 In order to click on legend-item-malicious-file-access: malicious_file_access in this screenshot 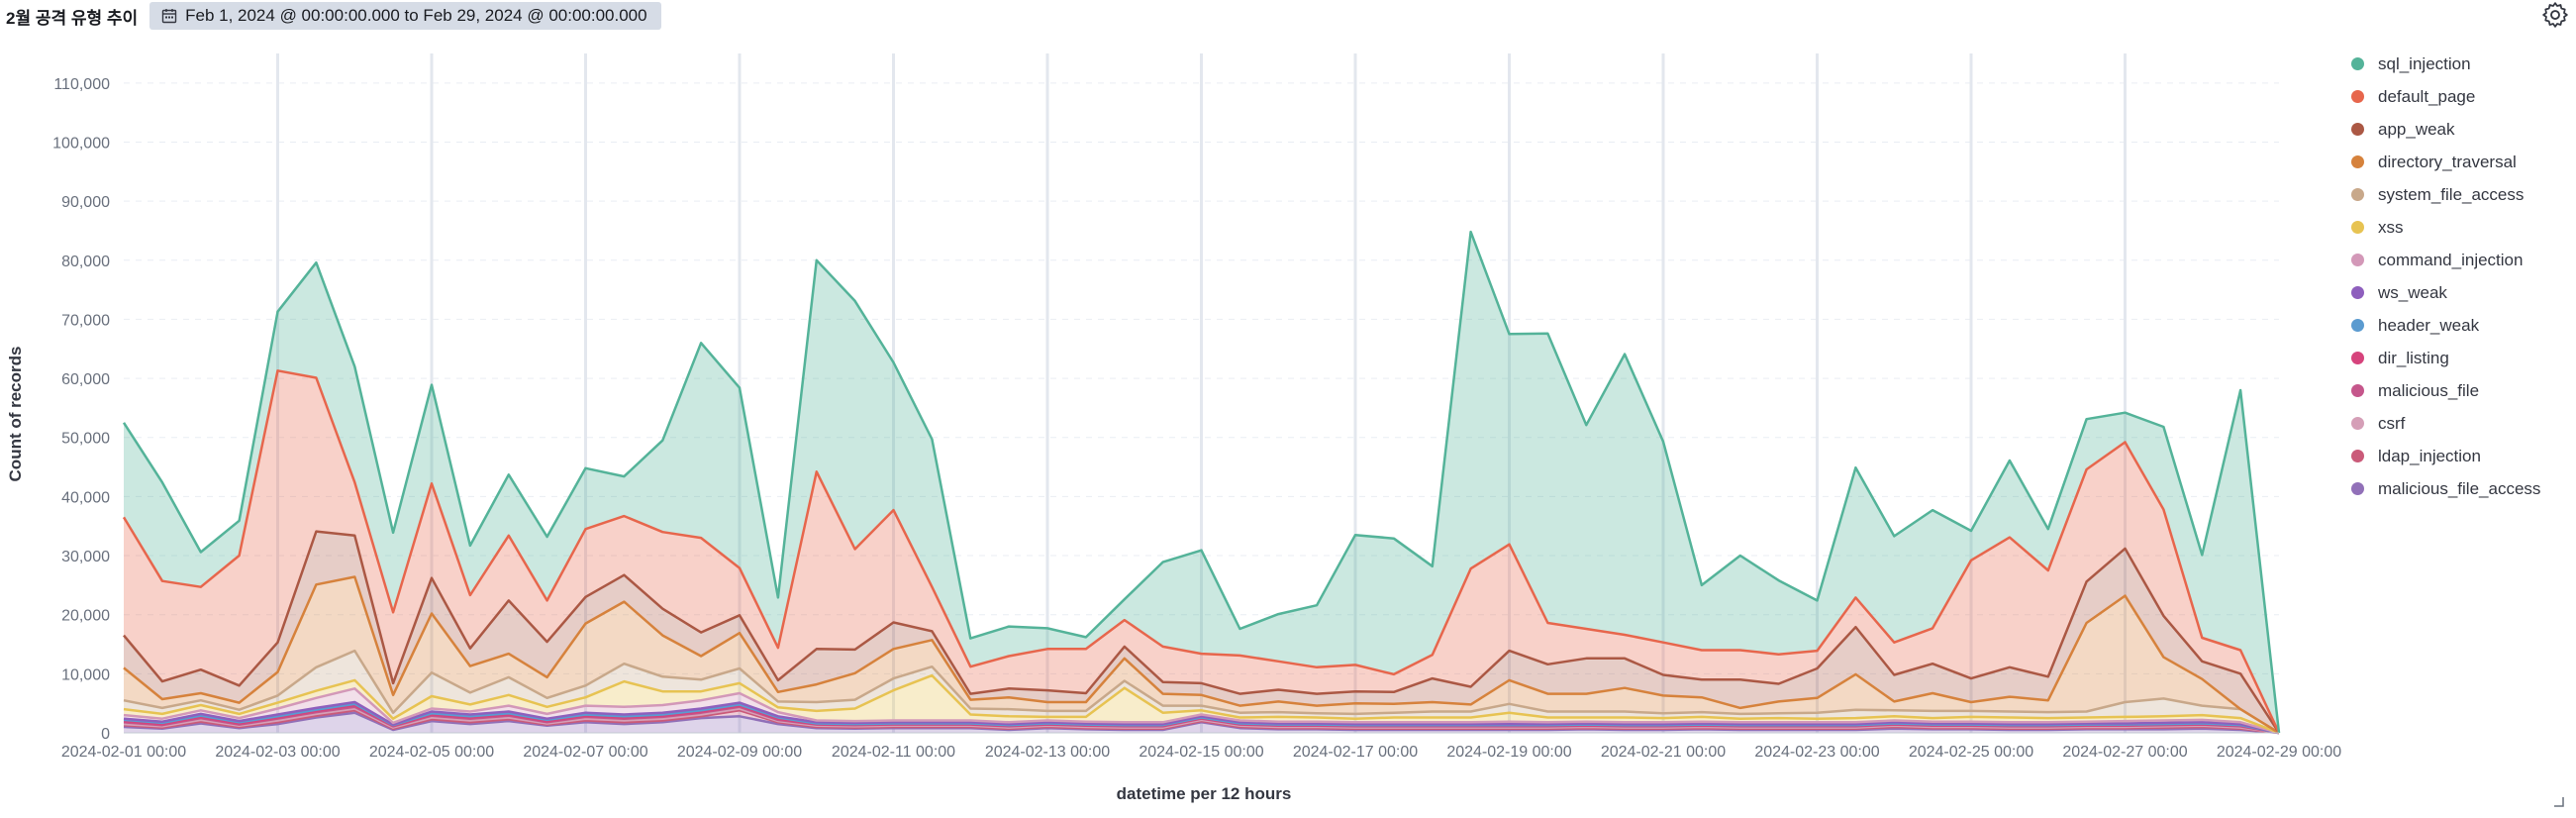, I will do `click(2462, 488)`.